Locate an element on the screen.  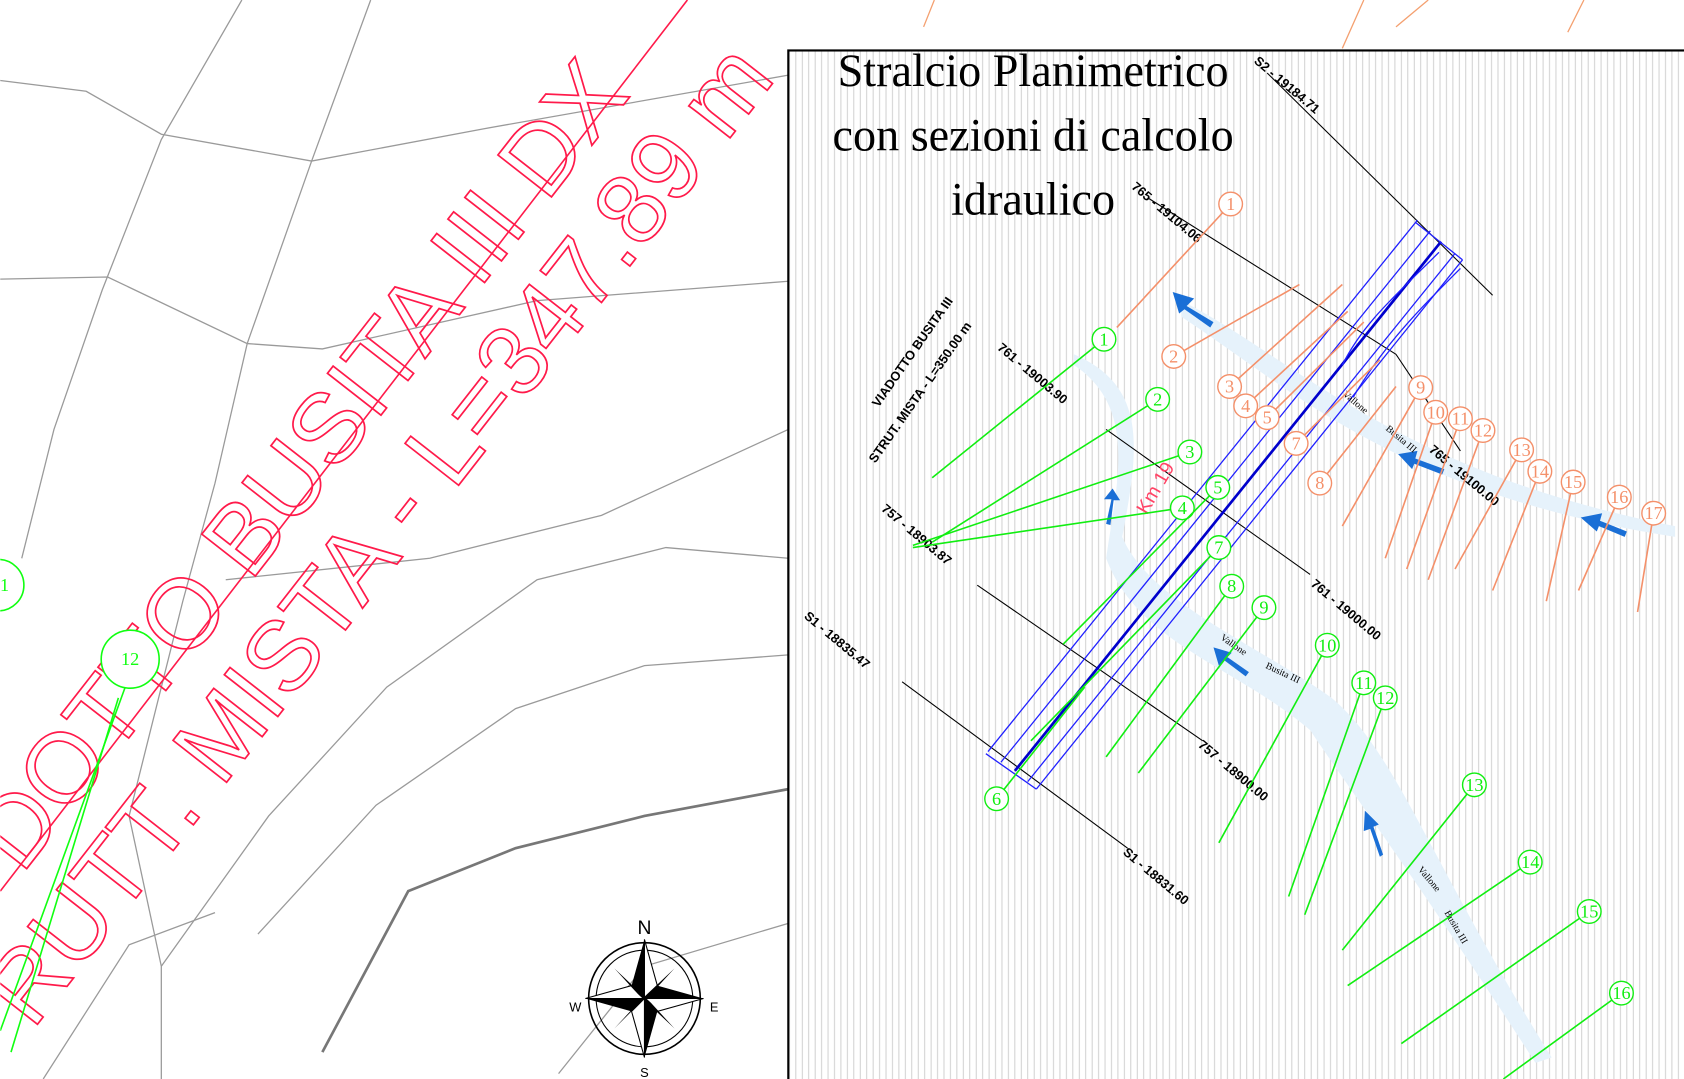
green-section-label: 15 is located at coordinates (1589, 912).